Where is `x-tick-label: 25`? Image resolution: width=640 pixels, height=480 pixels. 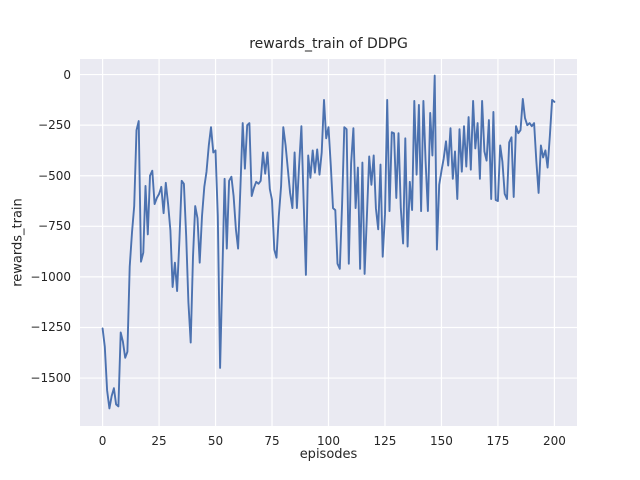 x-tick-label: 25 is located at coordinates (159, 441).